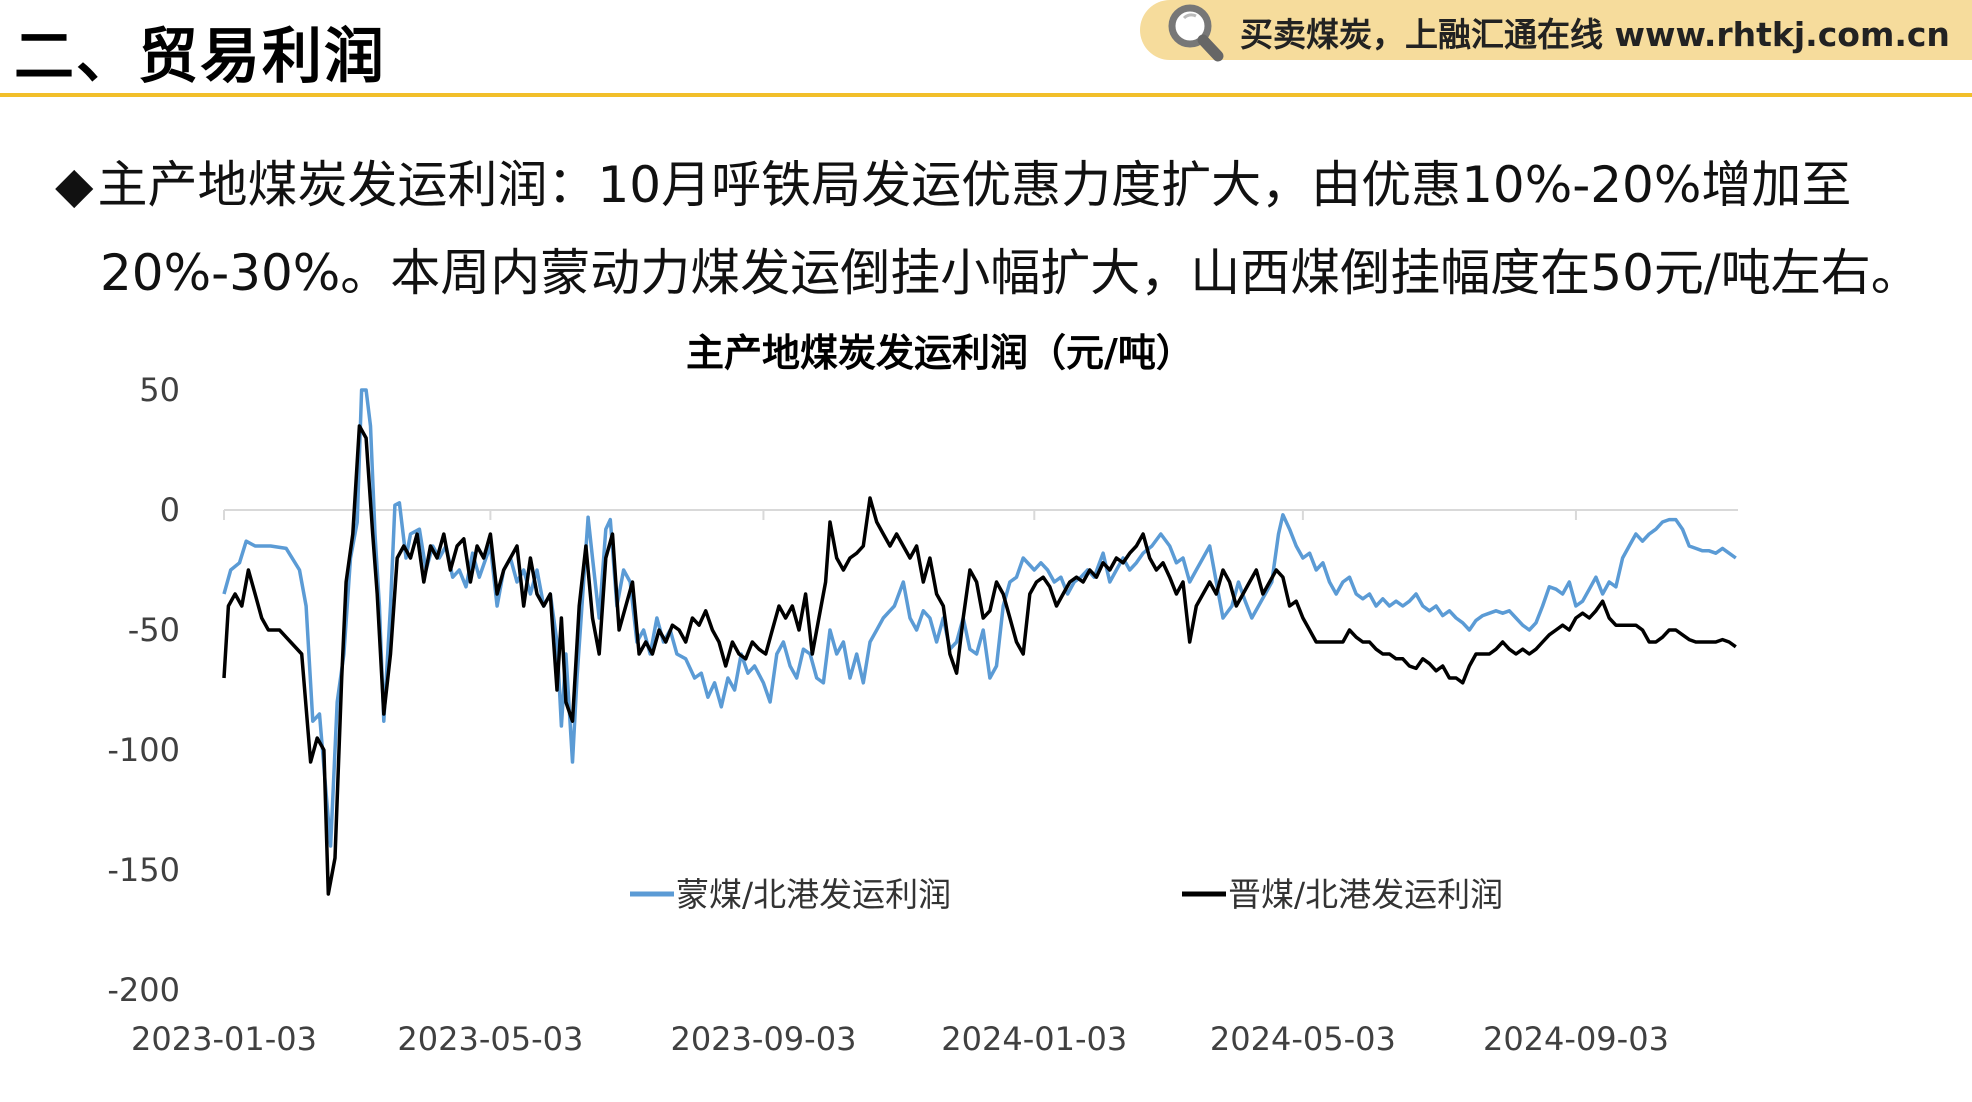 Image resolution: width=1972 pixels, height=1102 pixels. Describe the element at coordinates (1595, 34) in the screenshot. I see `banner-text: 买卖煤炭，上融汇通在线 www.rhtkj.com.cn` at that location.